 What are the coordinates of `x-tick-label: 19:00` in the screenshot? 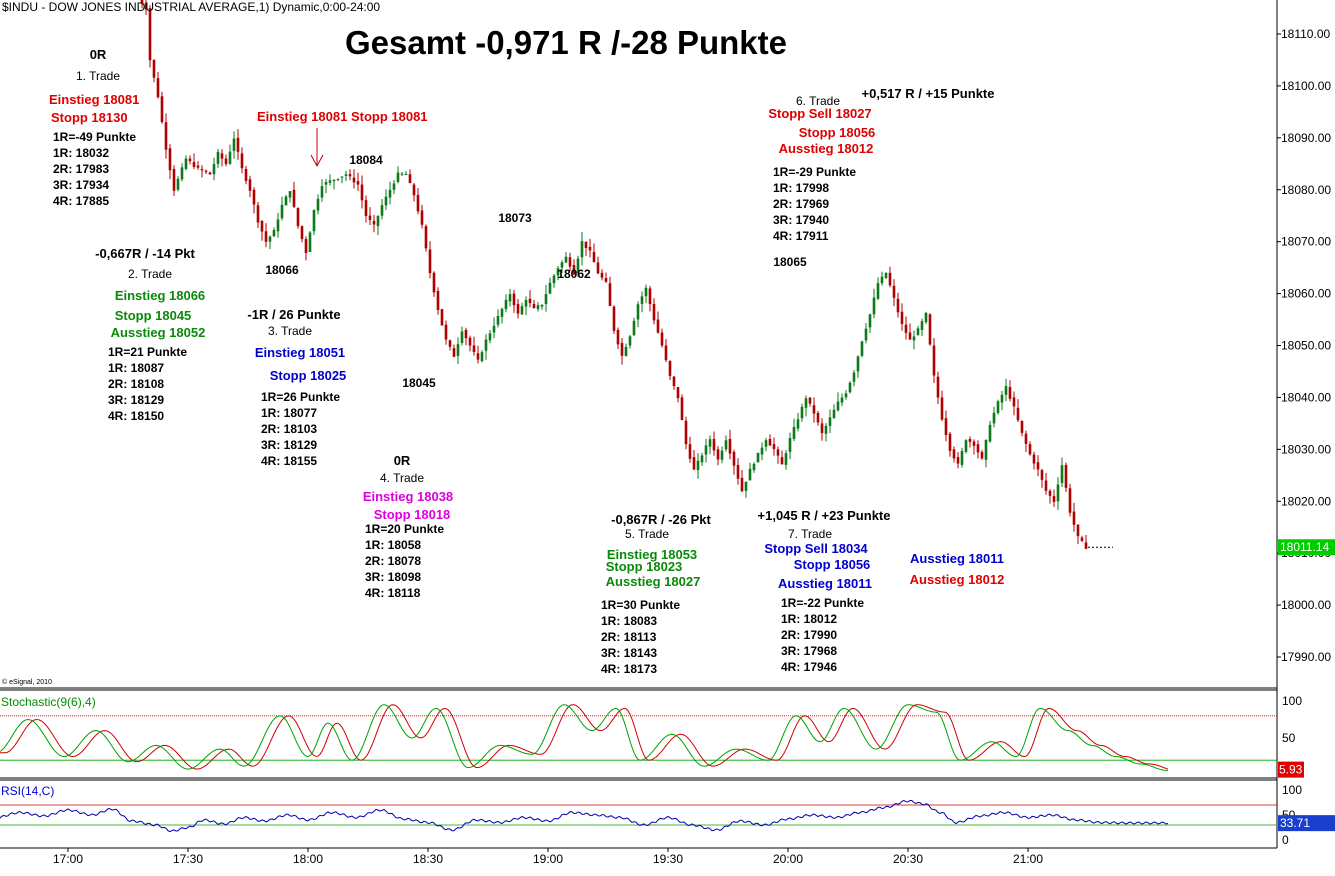 It's located at (548, 859).